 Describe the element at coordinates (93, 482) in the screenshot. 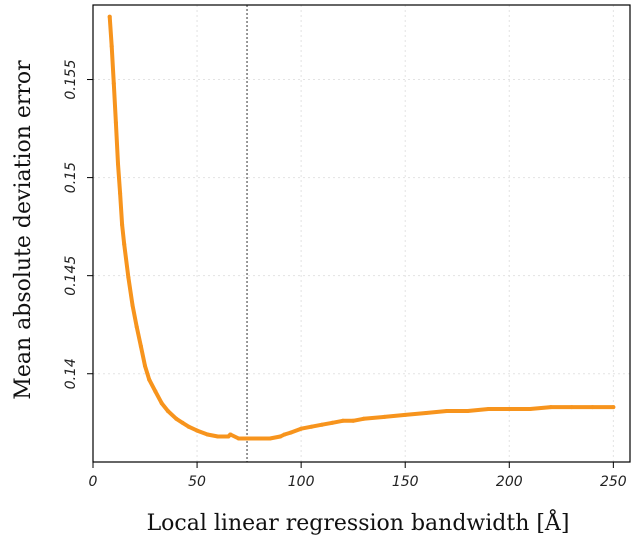

I see `x-tick-label: 0` at that location.